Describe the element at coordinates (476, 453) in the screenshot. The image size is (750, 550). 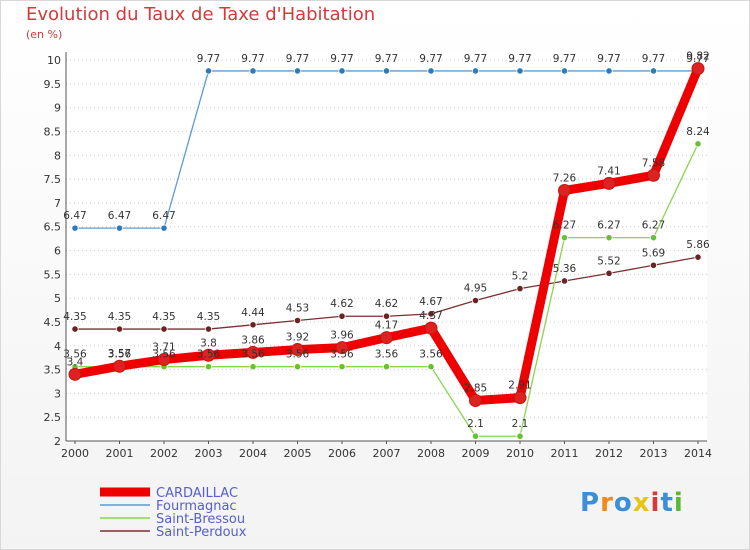
I see `x-tick-label: 2009` at that location.